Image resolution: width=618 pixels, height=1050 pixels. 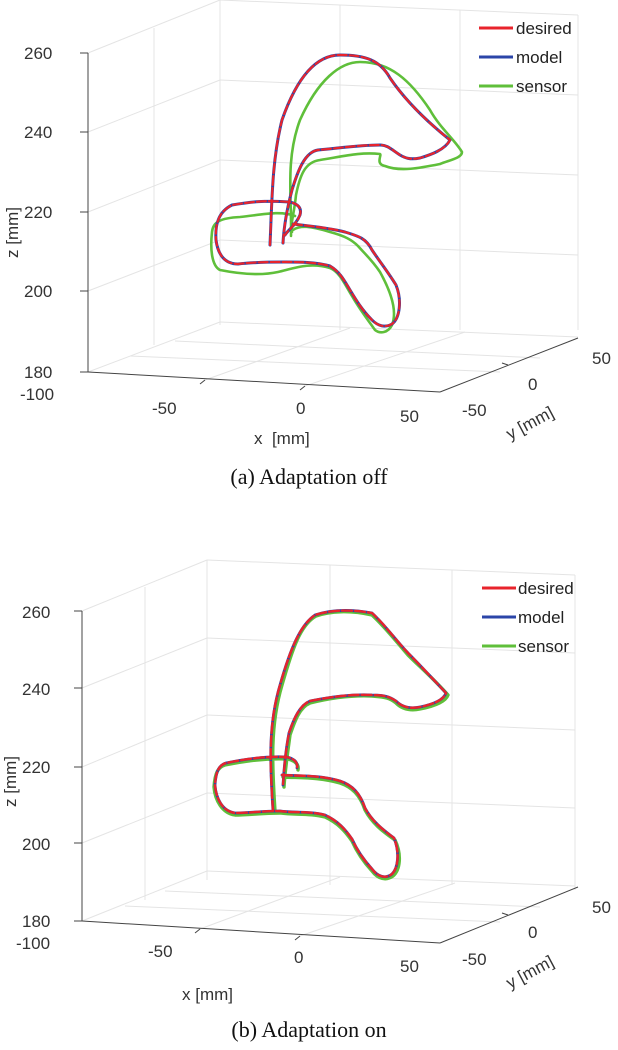 I want to click on caption-b: (b) Adaptation on, so click(x=309, y=1029).